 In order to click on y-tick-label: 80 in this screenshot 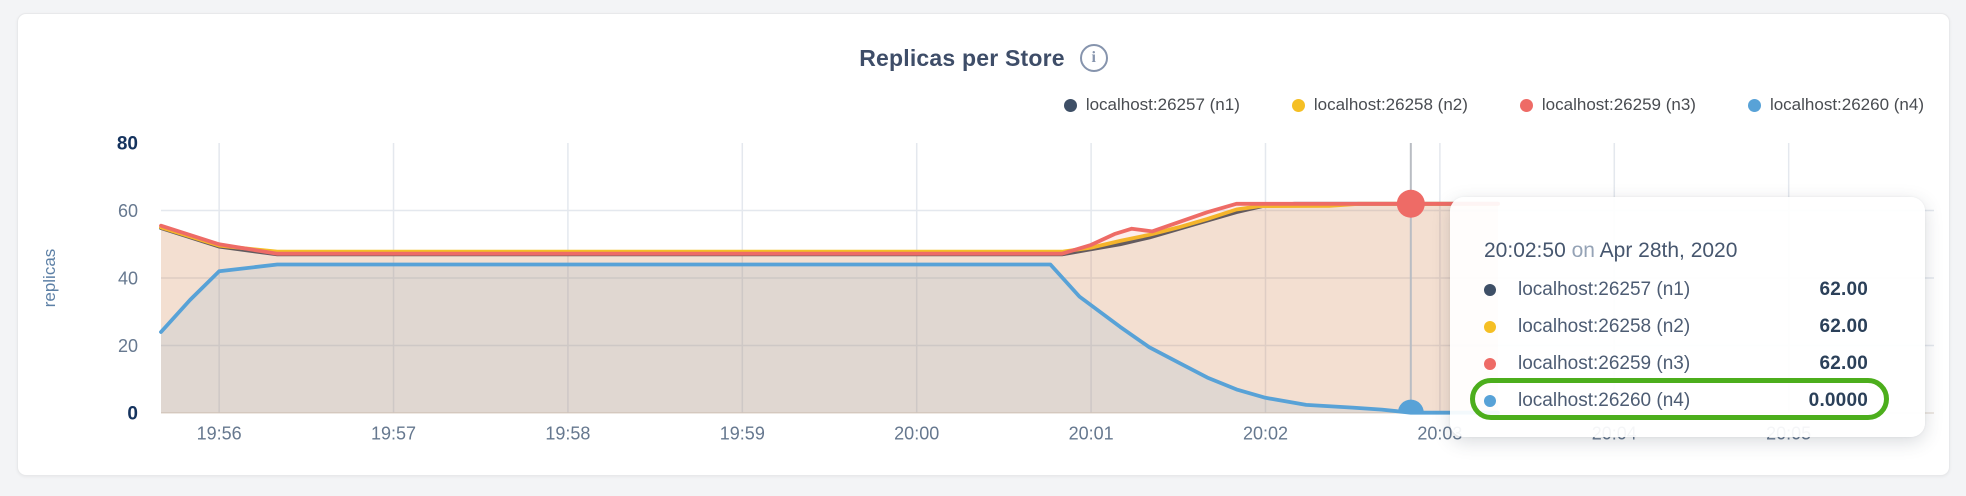, I will do `click(127, 144)`.